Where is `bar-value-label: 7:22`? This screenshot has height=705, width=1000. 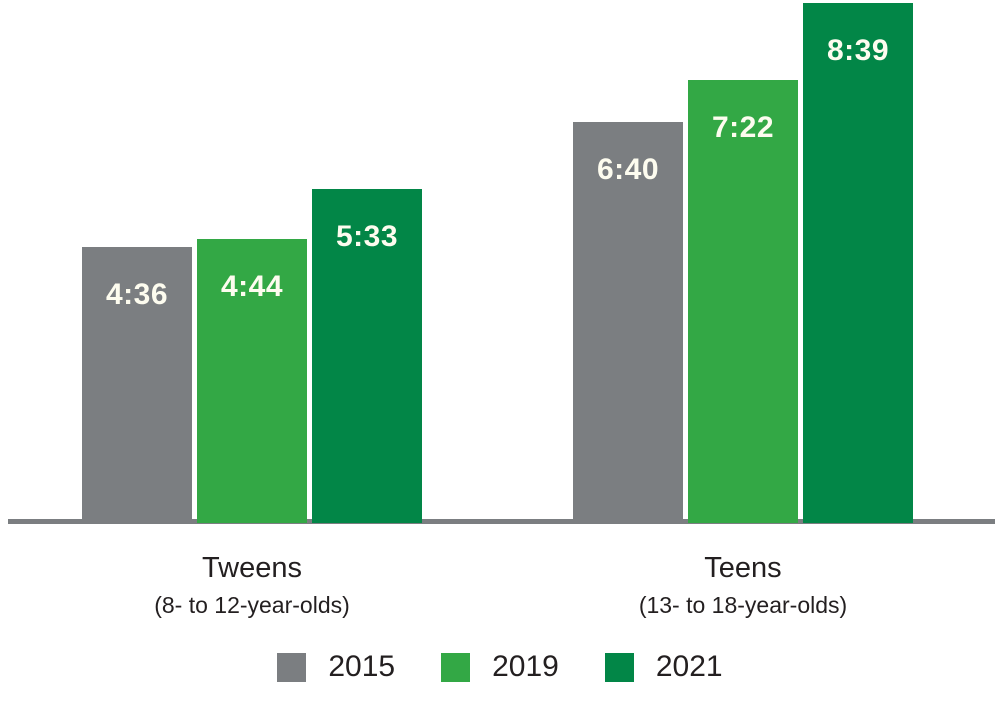
bar-value-label: 7:22 is located at coordinates (743, 127).